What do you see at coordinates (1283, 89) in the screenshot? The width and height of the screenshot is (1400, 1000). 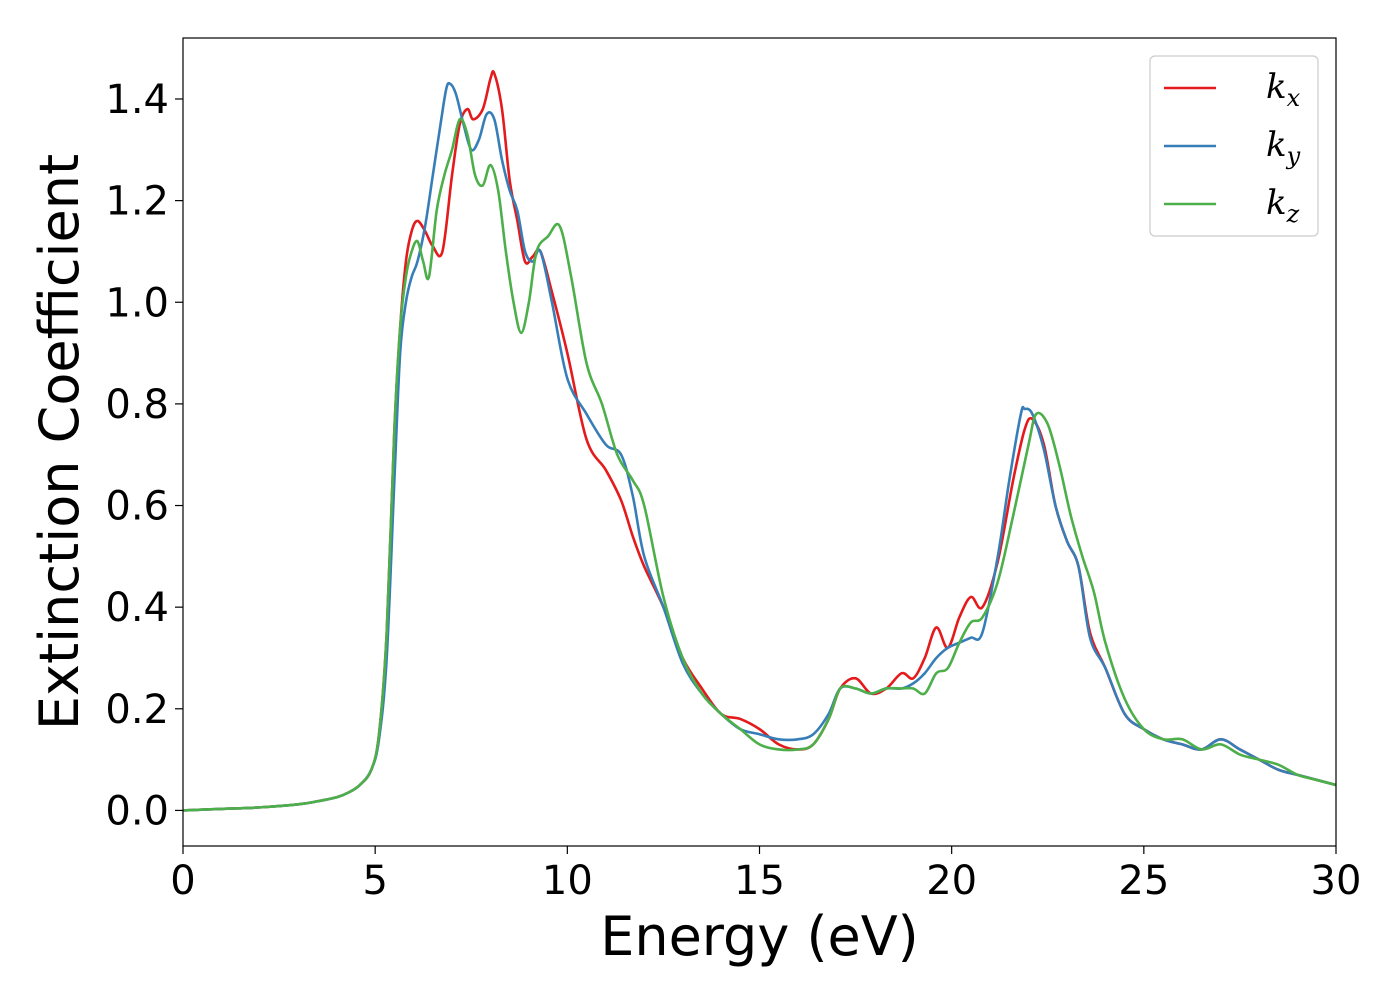 I see `legend-label-x: kx` at bounding box center [1283, 89].